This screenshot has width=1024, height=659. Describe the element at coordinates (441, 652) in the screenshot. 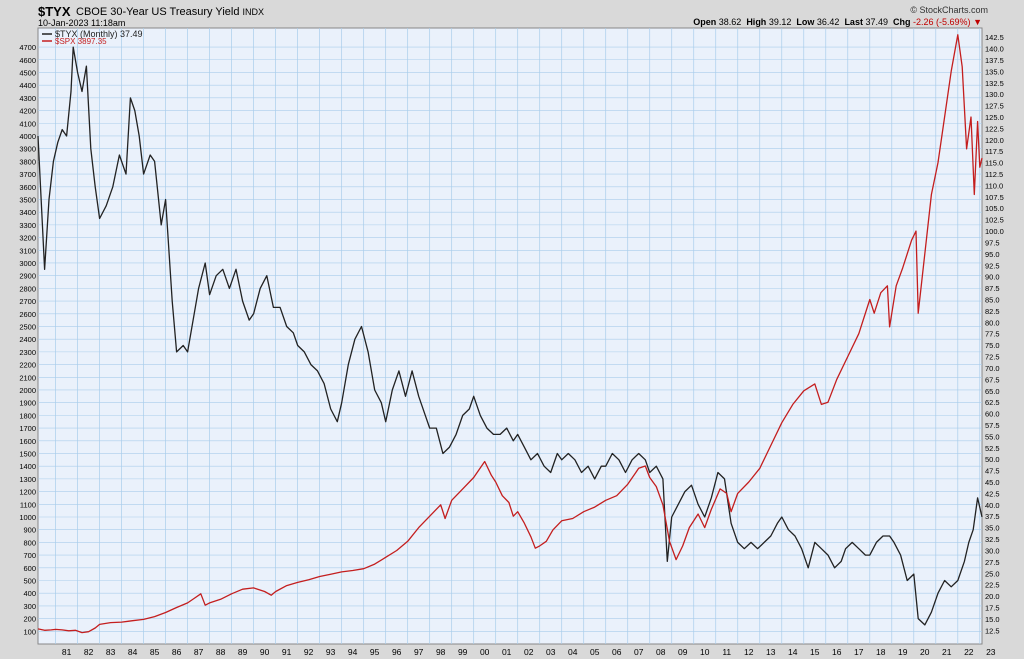

I see `x-tick-label: 98` at that location.